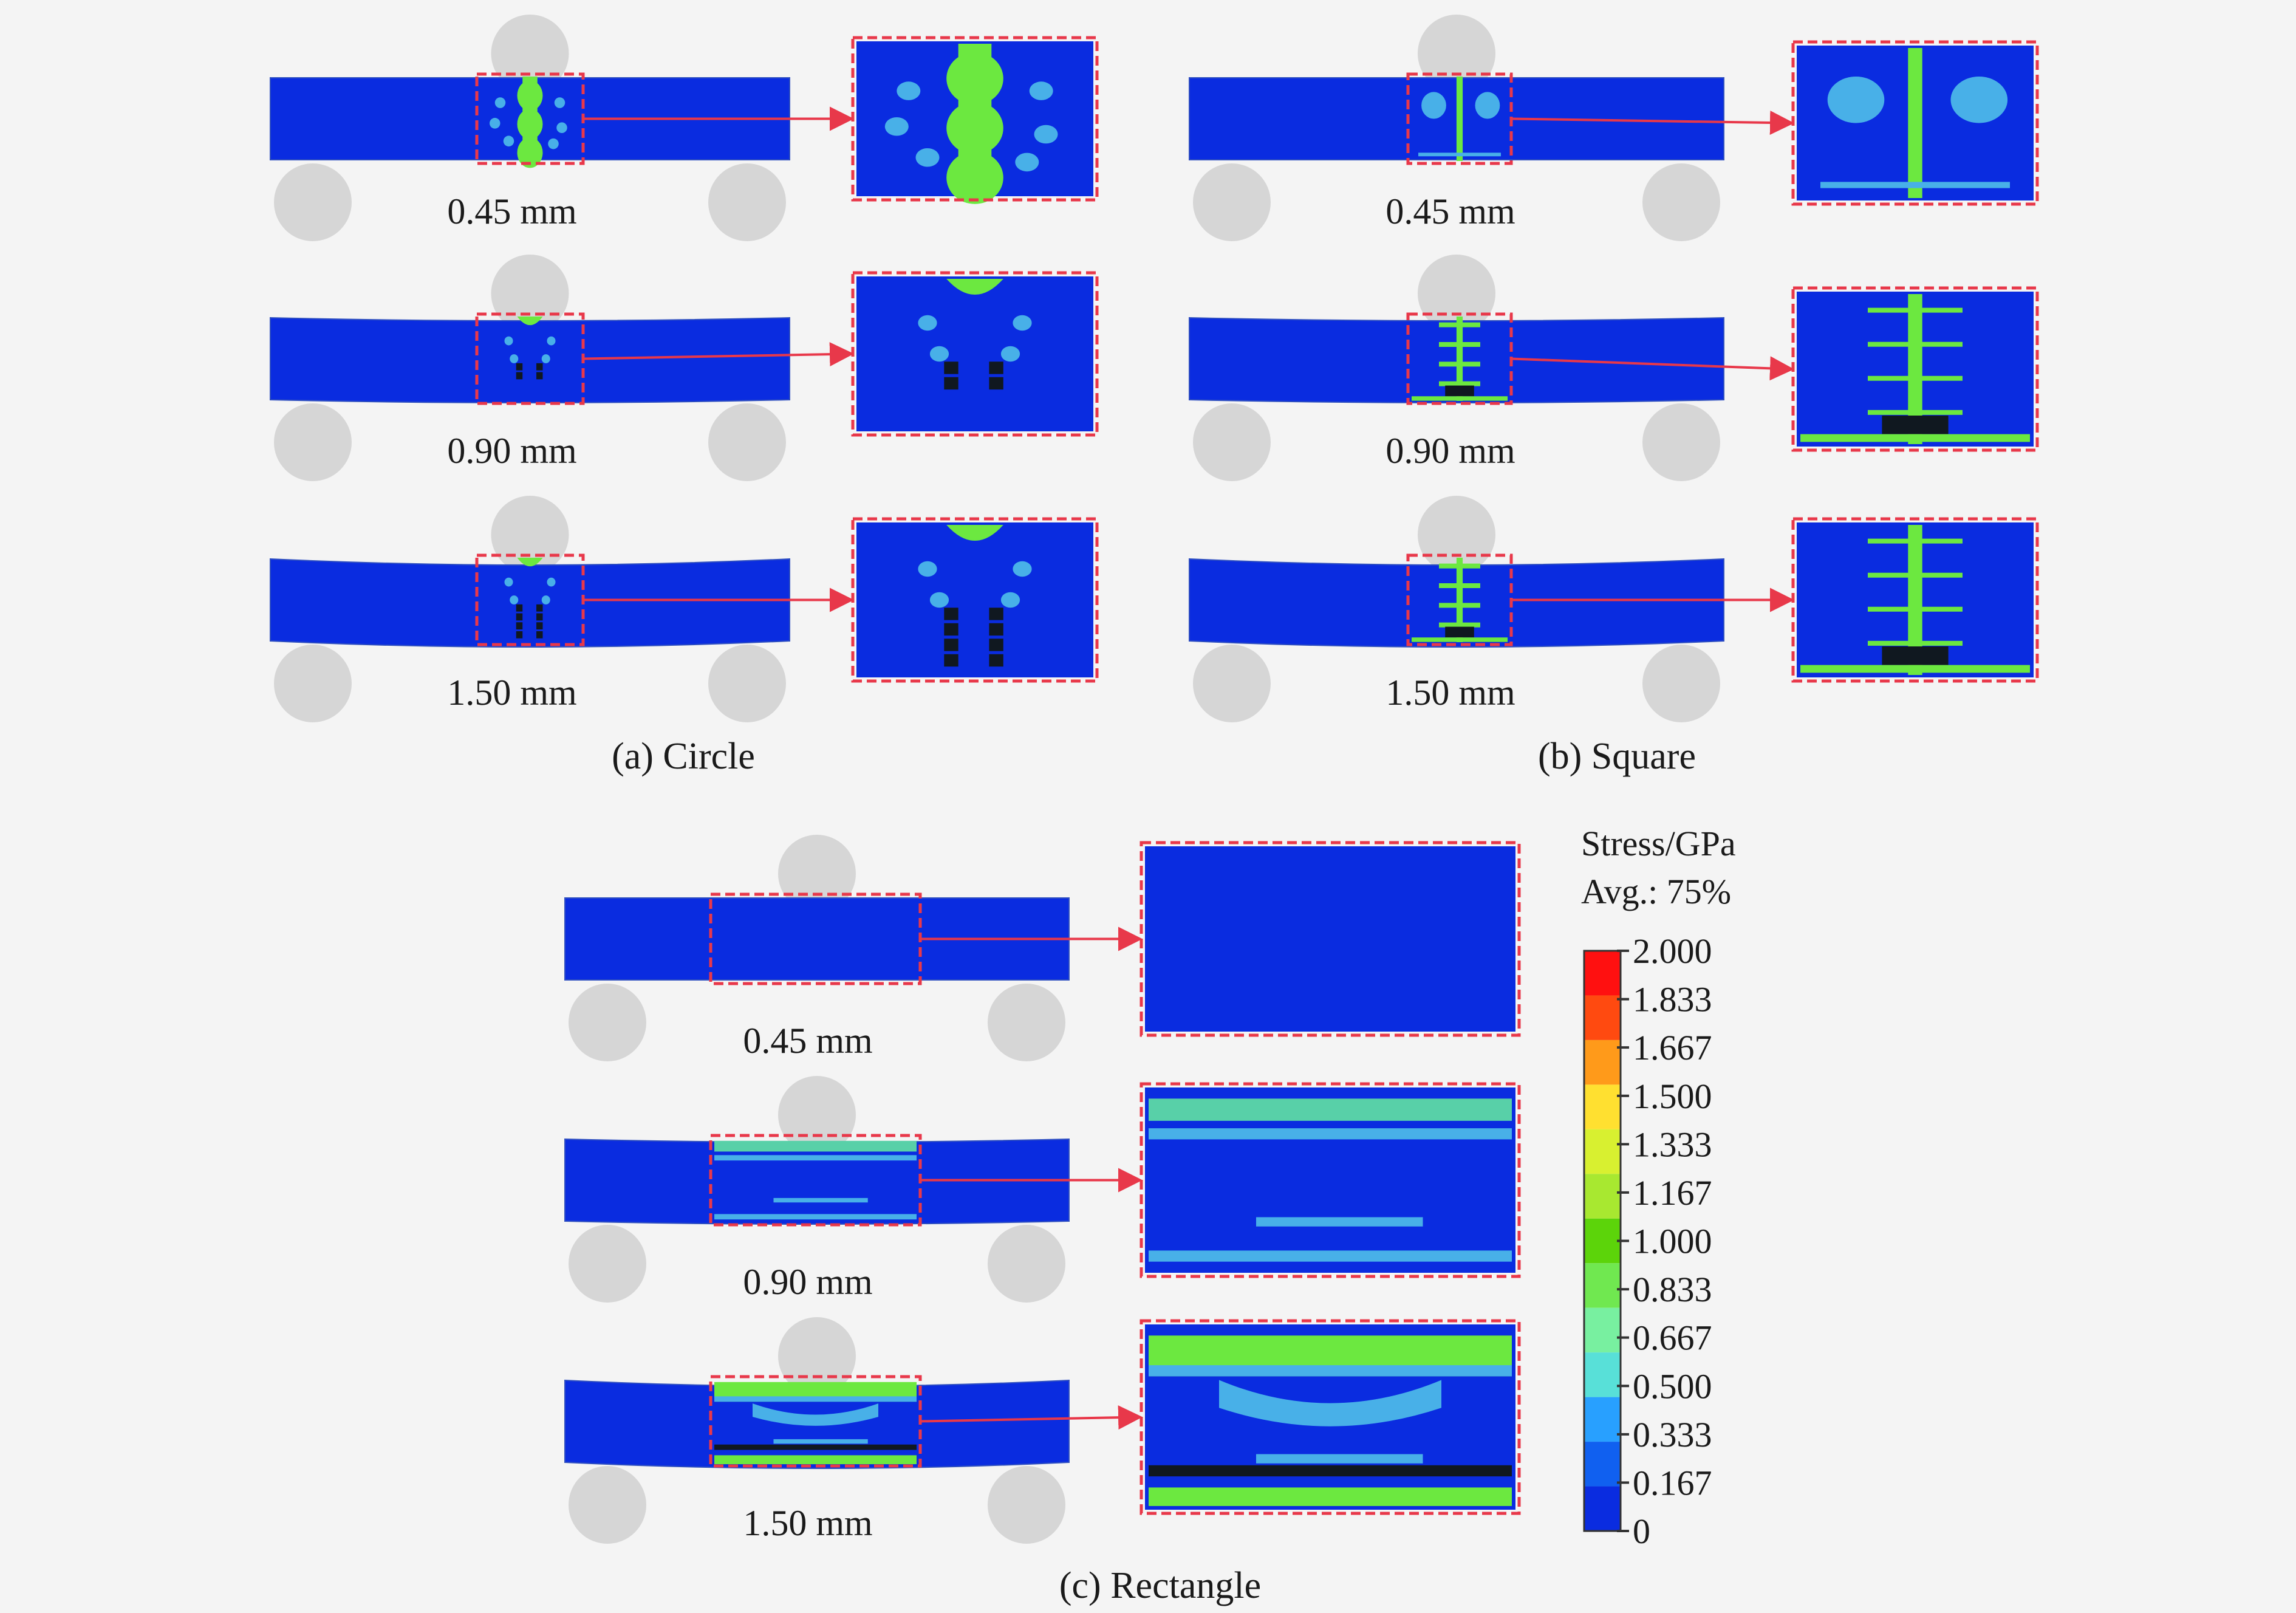 This screenshot has height=1613, width=2296. Describe the element at coordinates (718, 354) in the screenshot. I see `zoom-arrow` at that location.